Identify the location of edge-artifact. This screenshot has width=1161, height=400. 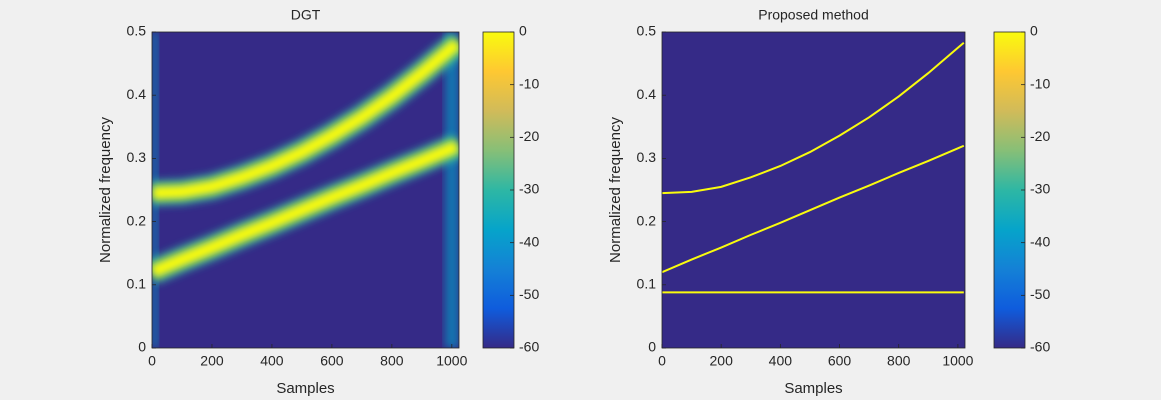
(452, 190).